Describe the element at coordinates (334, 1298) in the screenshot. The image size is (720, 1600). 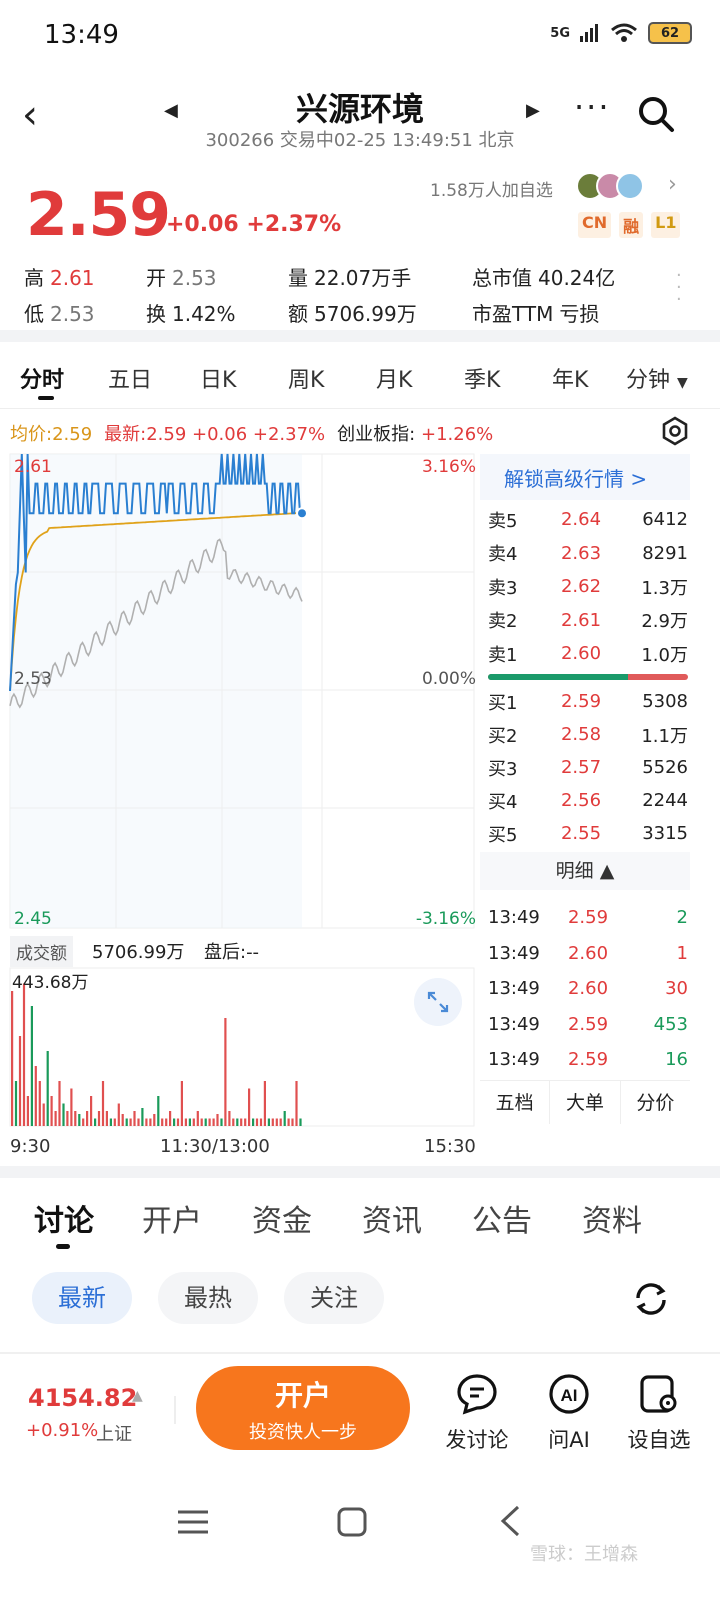
I see `filter-following: 关注` at that location.